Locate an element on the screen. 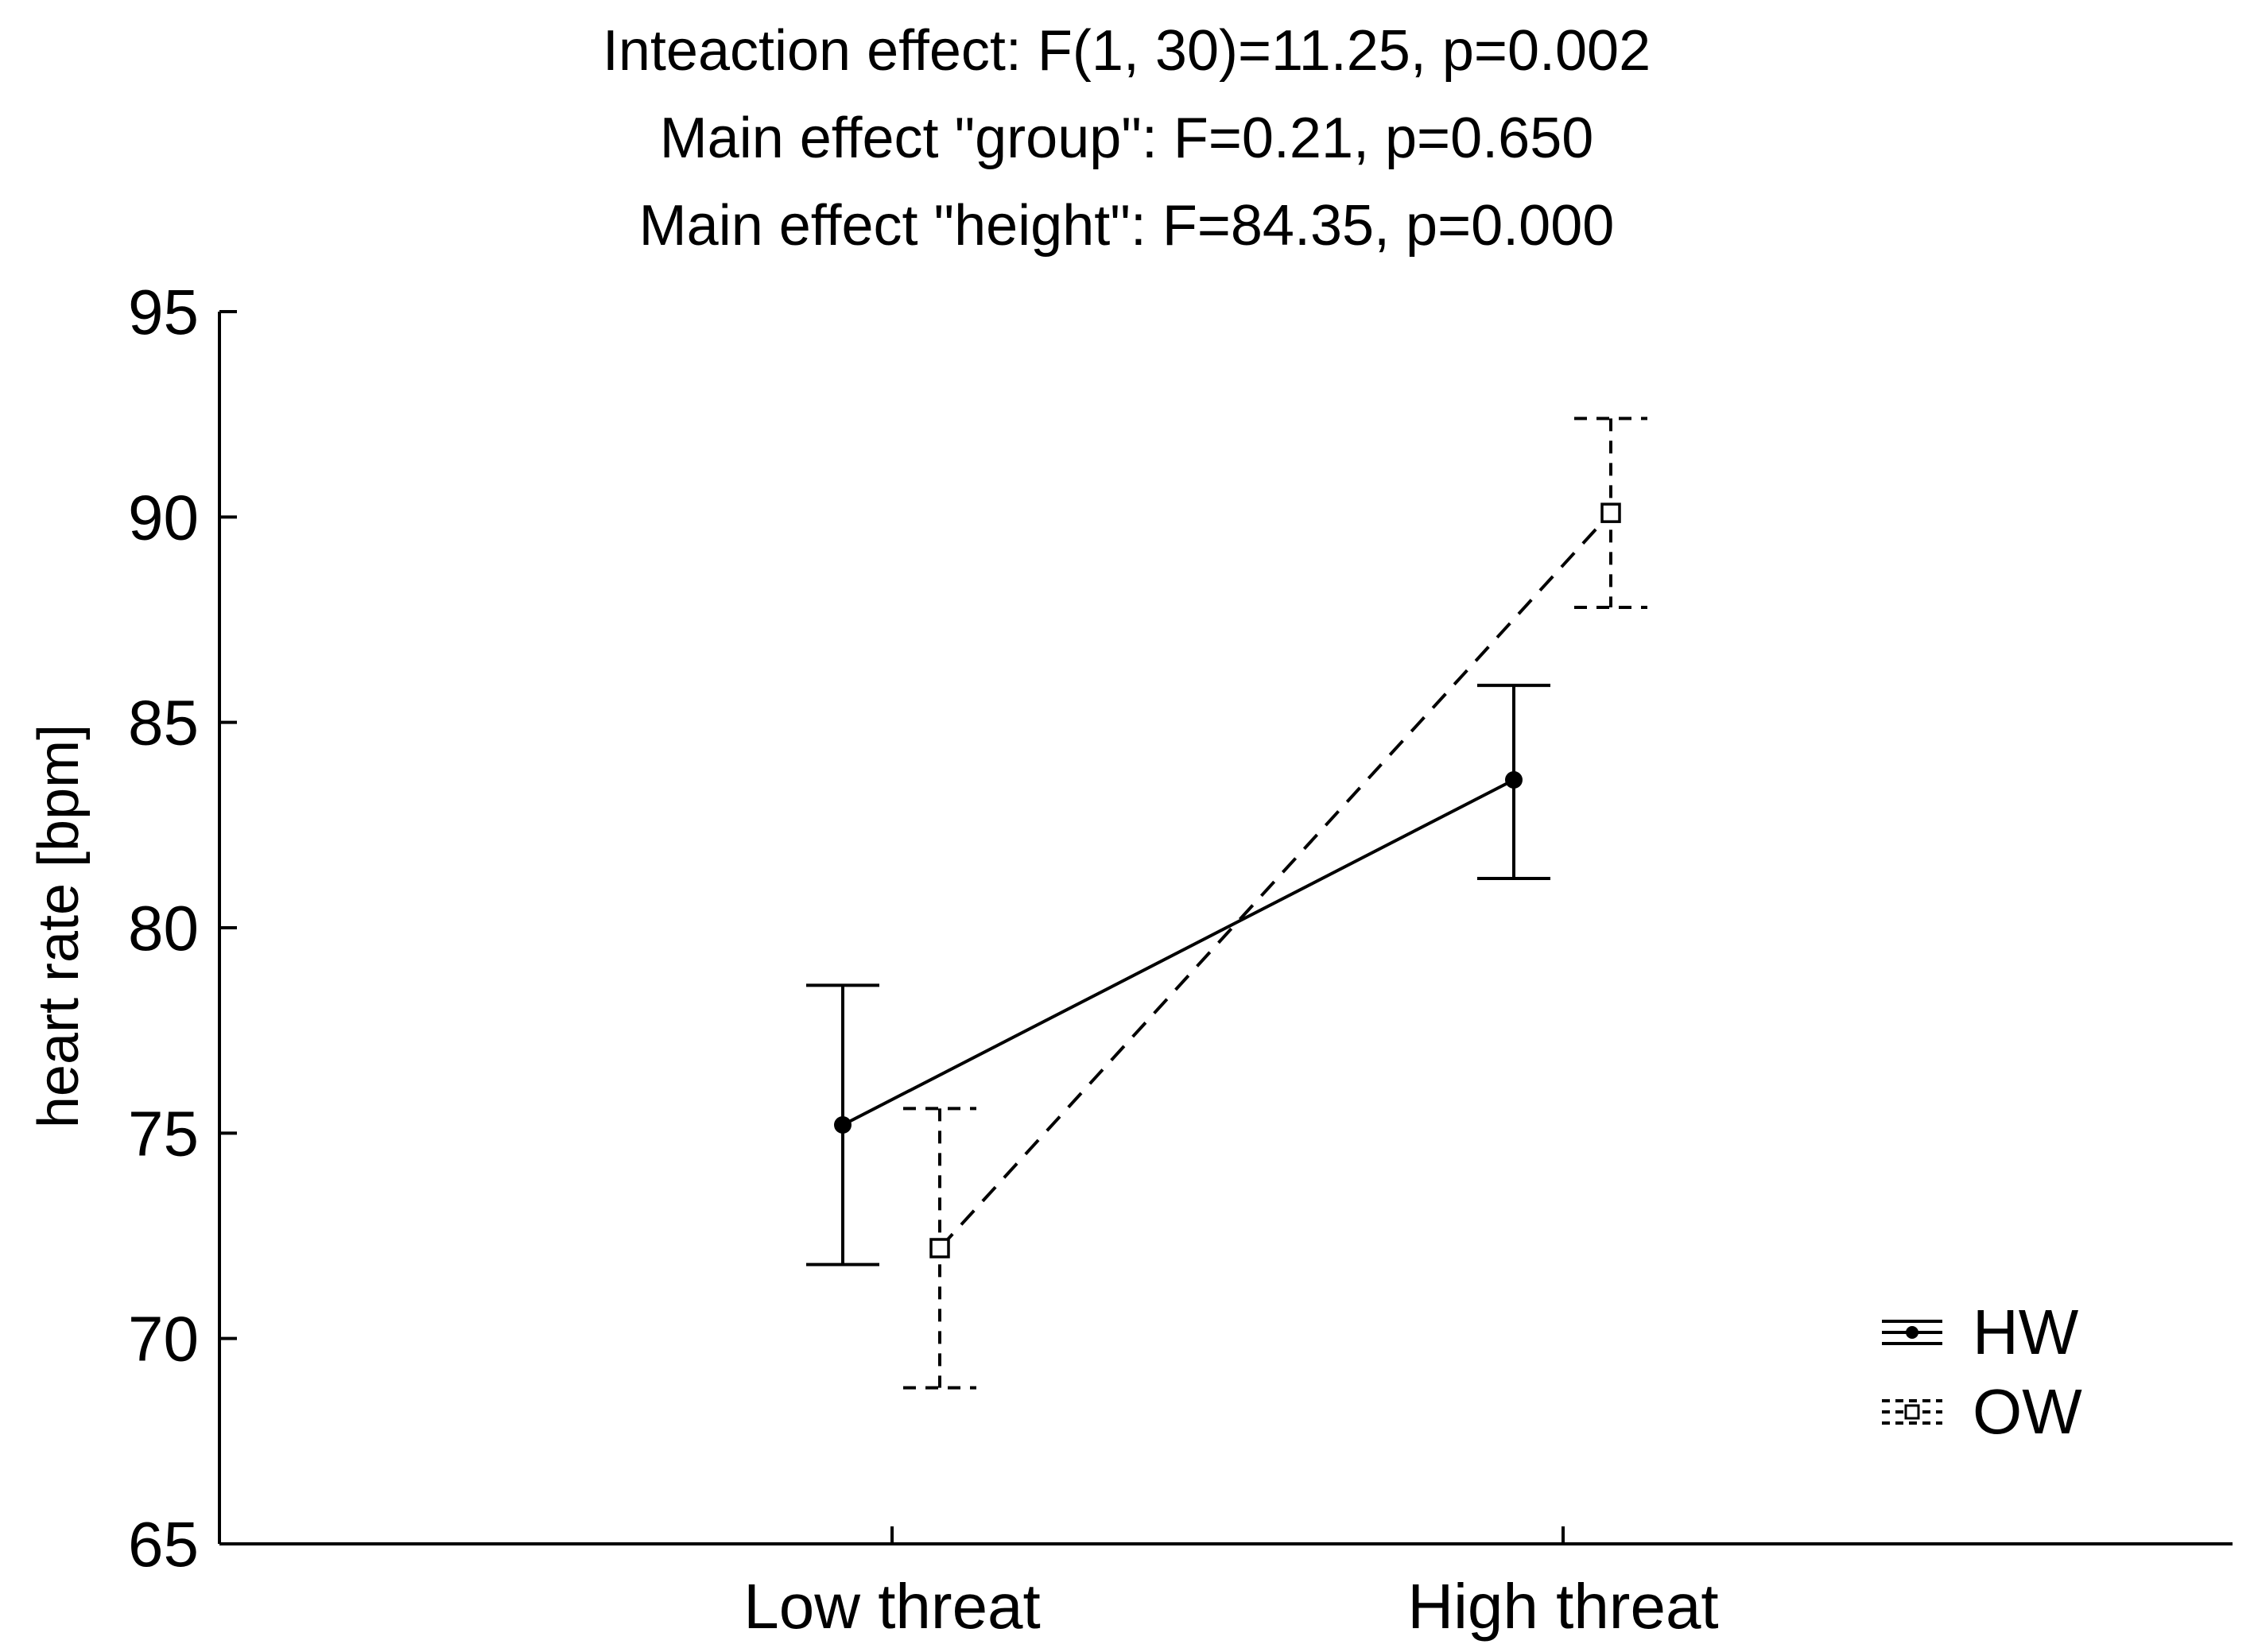 The image size is (2254, 1652). legend-label-ow: OW is located at coordinates (2027, 1411).